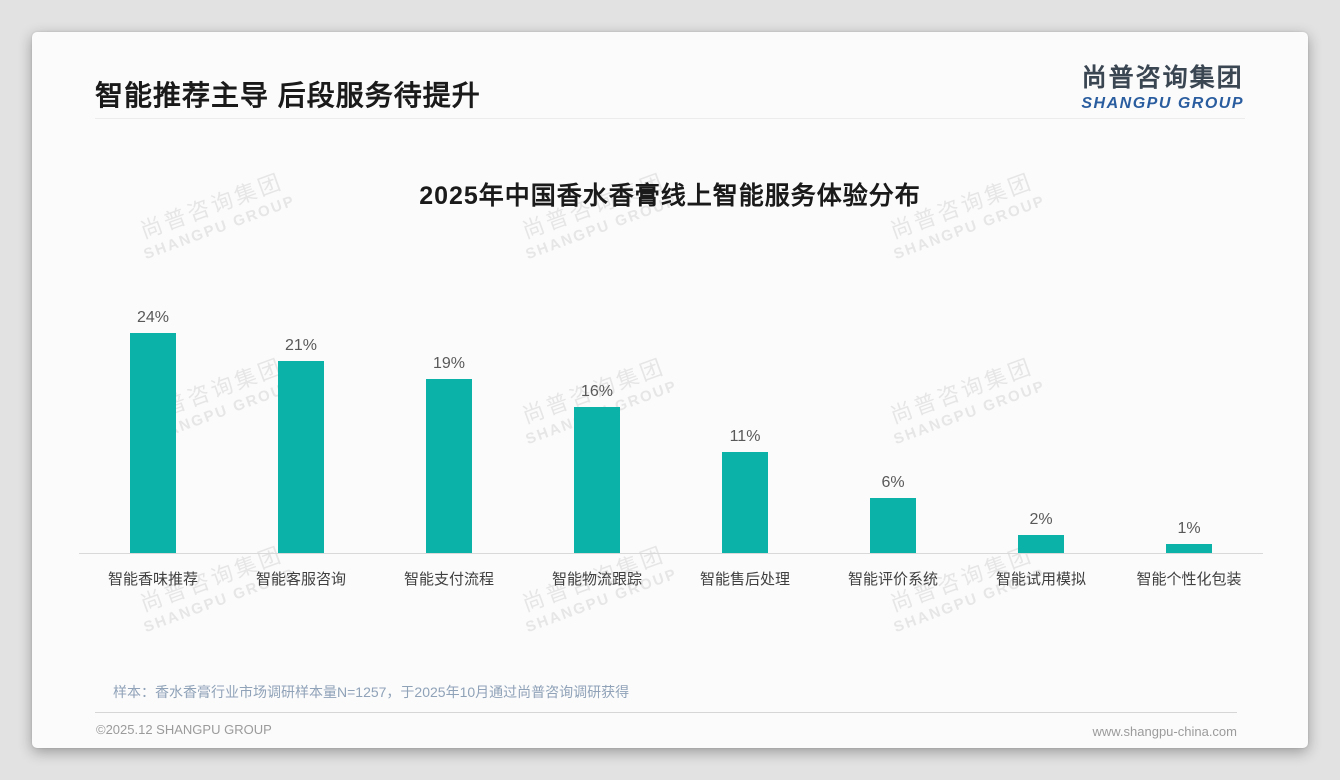 The height and width of the screenshot is (780, 1340). I want to click on footer-divider, so click(666, 712).